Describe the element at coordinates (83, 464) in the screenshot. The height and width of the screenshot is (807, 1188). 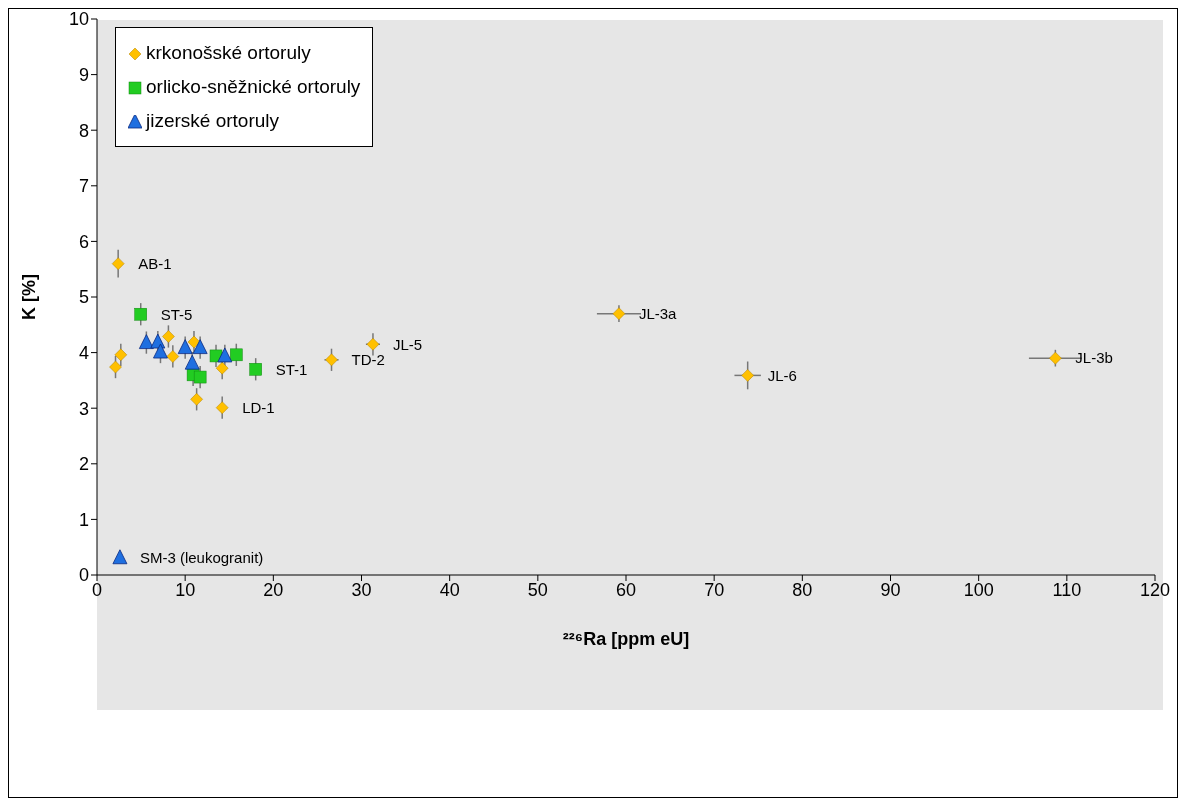
I see `y-tick-label: 2` at that location.